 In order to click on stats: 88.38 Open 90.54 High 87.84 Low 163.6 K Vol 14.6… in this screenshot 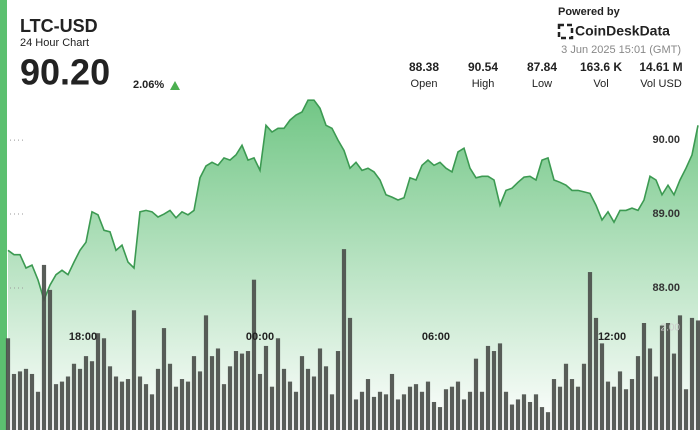, I will do `click(546, 75)`.